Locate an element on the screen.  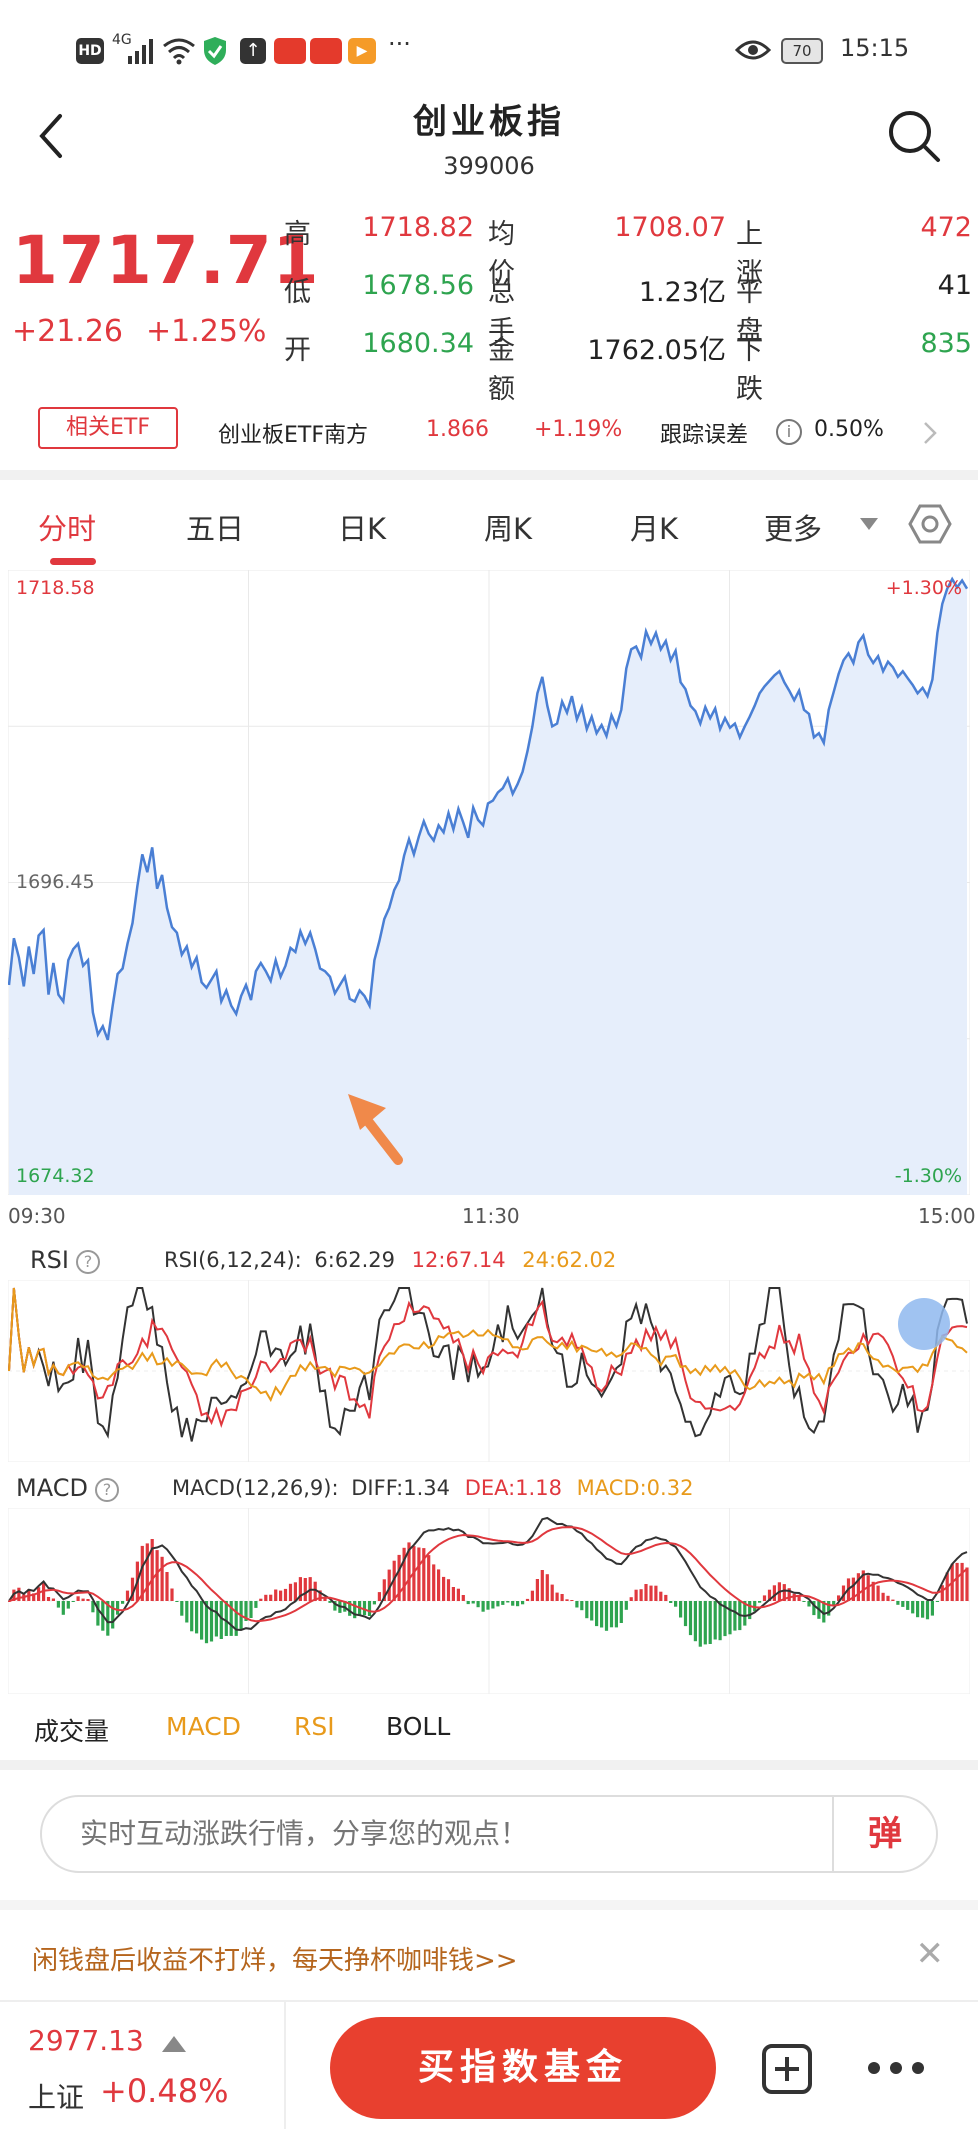
related-etf-tag: 相关ETF is located at coordinates (108, 428).